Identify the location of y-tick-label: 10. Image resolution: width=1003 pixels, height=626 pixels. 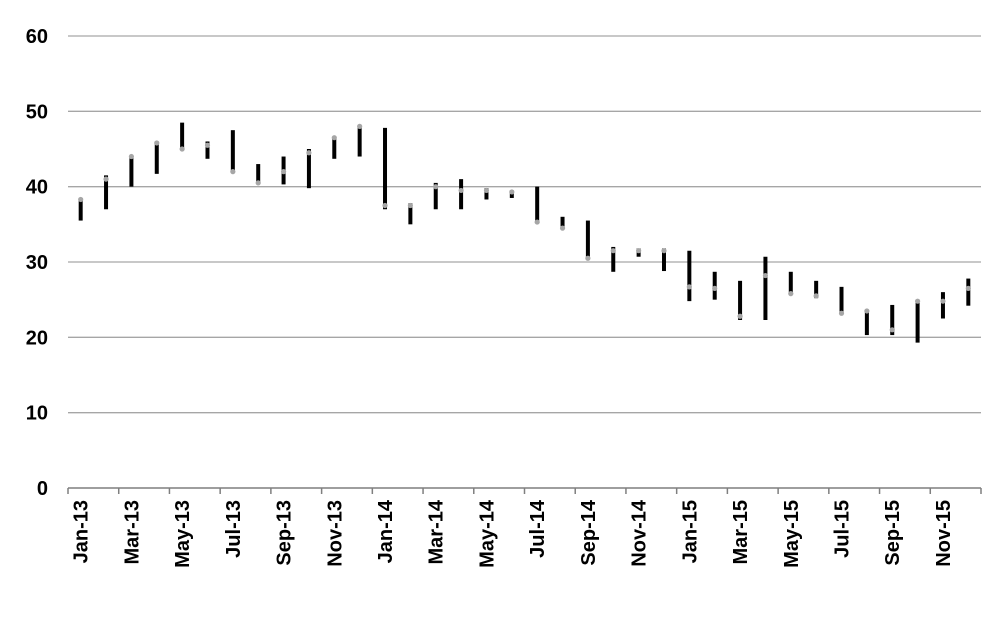
(37, 414).